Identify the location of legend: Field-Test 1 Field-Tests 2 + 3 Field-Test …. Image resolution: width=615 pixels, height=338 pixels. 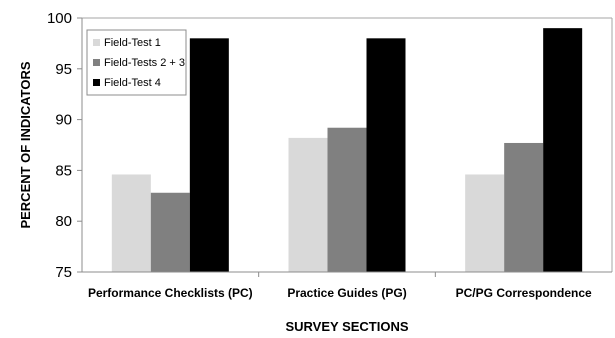
(136, 62).